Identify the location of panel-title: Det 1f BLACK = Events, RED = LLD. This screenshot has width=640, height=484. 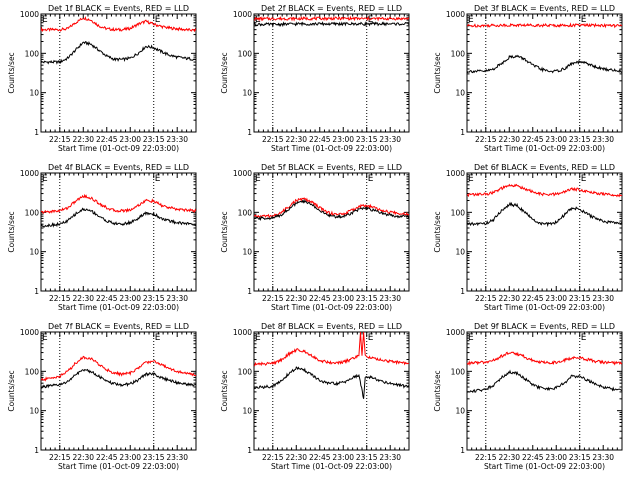
(118, 8).